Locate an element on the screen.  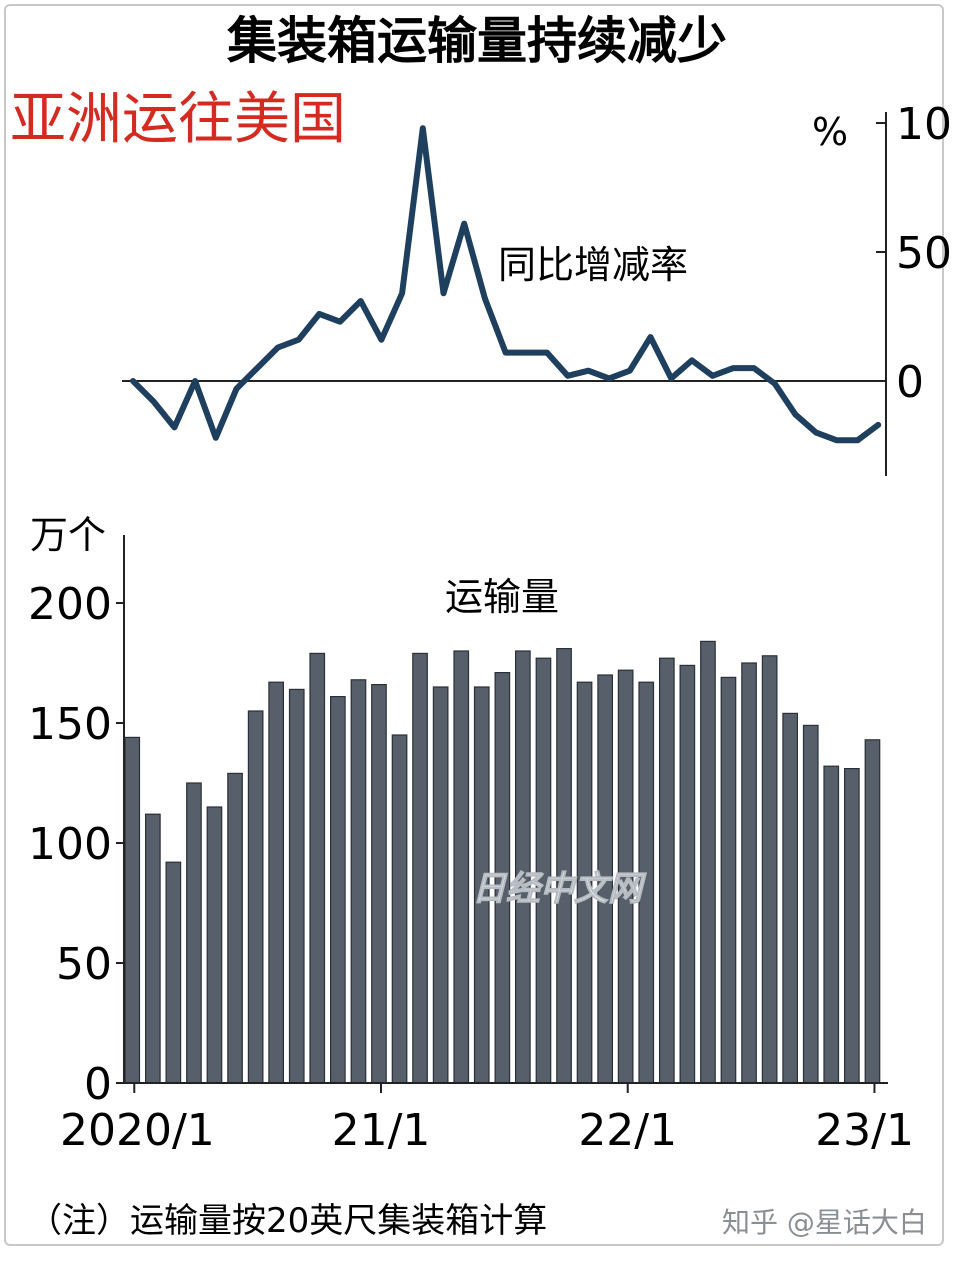
line-y-unit: % is located at coordinates (830, 132).